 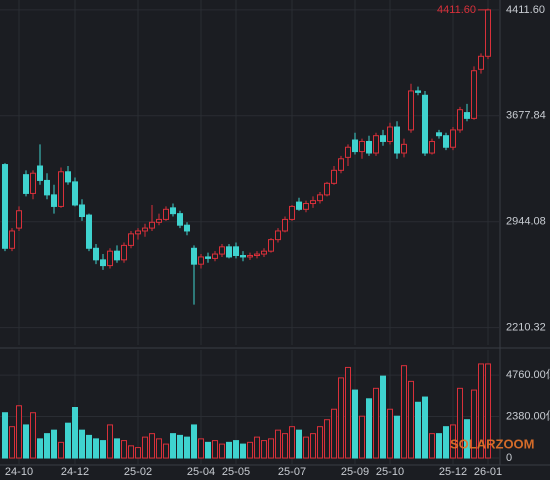 What do you see at coordinates (526, 116) in the screenshot?
I see `y-tick-label: 3677.84` at bounding box center [526, 116].